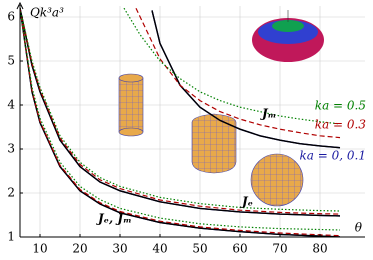 Image resolution: width=373 pixels, height=260 pixels. What do you see at coordinates (159, 249) in the screenshot?
I see `x-tick-label: 40` at bounding box center [159, 249].